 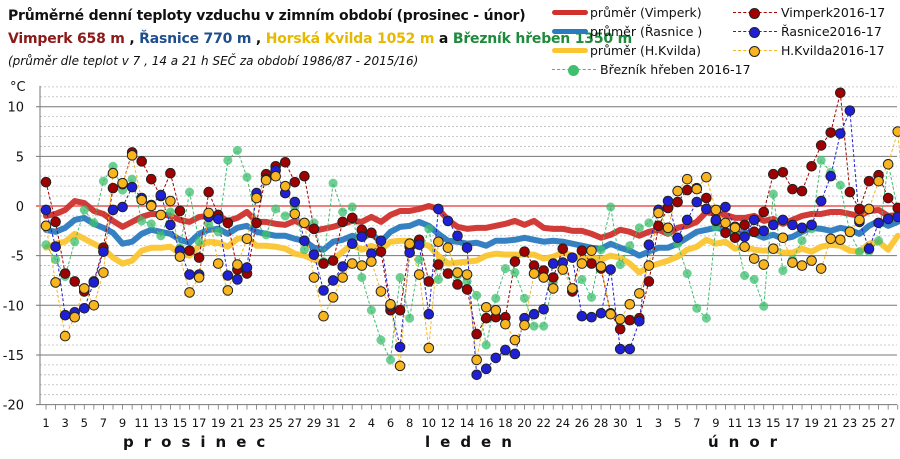 I want to click on x-tick-label: 7, so click(x=696, y=423).